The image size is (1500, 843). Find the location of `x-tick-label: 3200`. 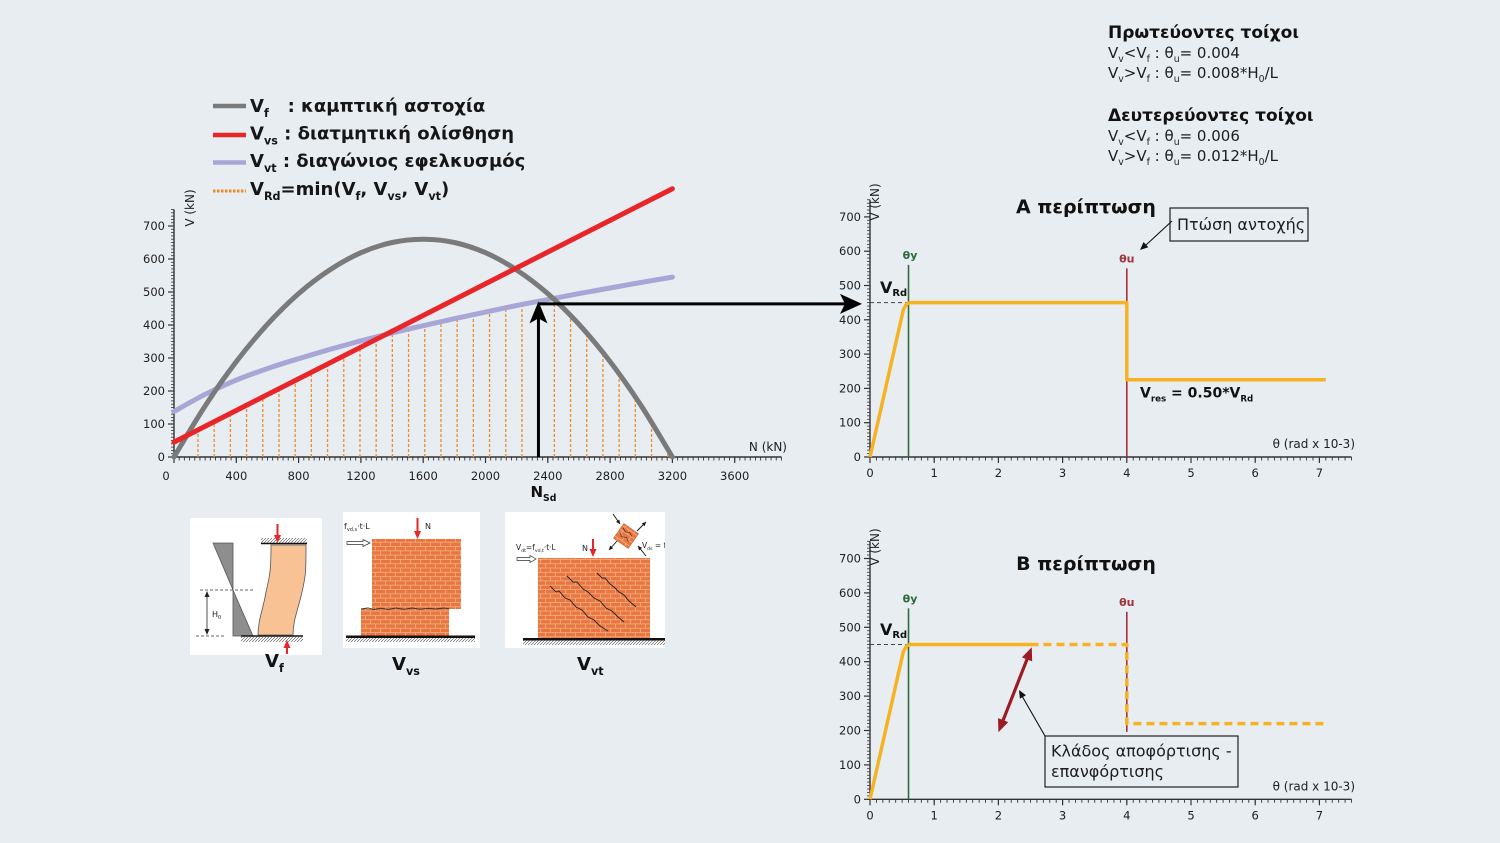

x-tick-label: 3200 is located at coordinates (672, 476).